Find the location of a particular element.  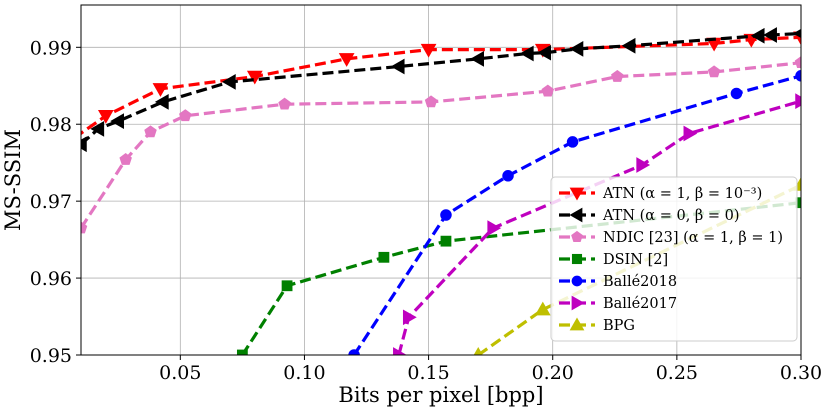

legend-label: ATN (α = 1, β = 10⁻³) is located at coordinates (682, 194).